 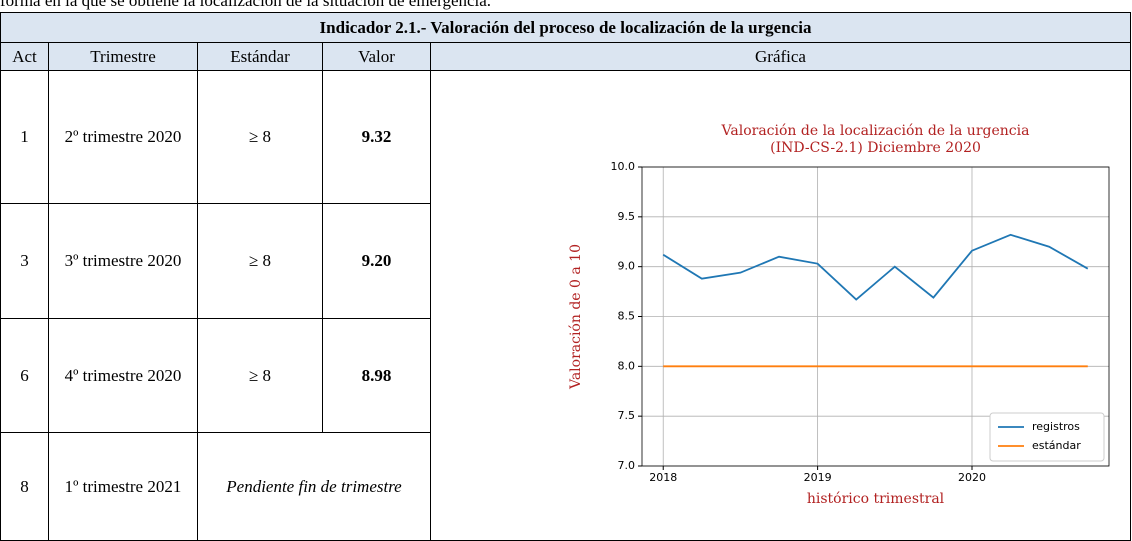 I want to click on column-header: Estándar, so click(x=260, y=56).